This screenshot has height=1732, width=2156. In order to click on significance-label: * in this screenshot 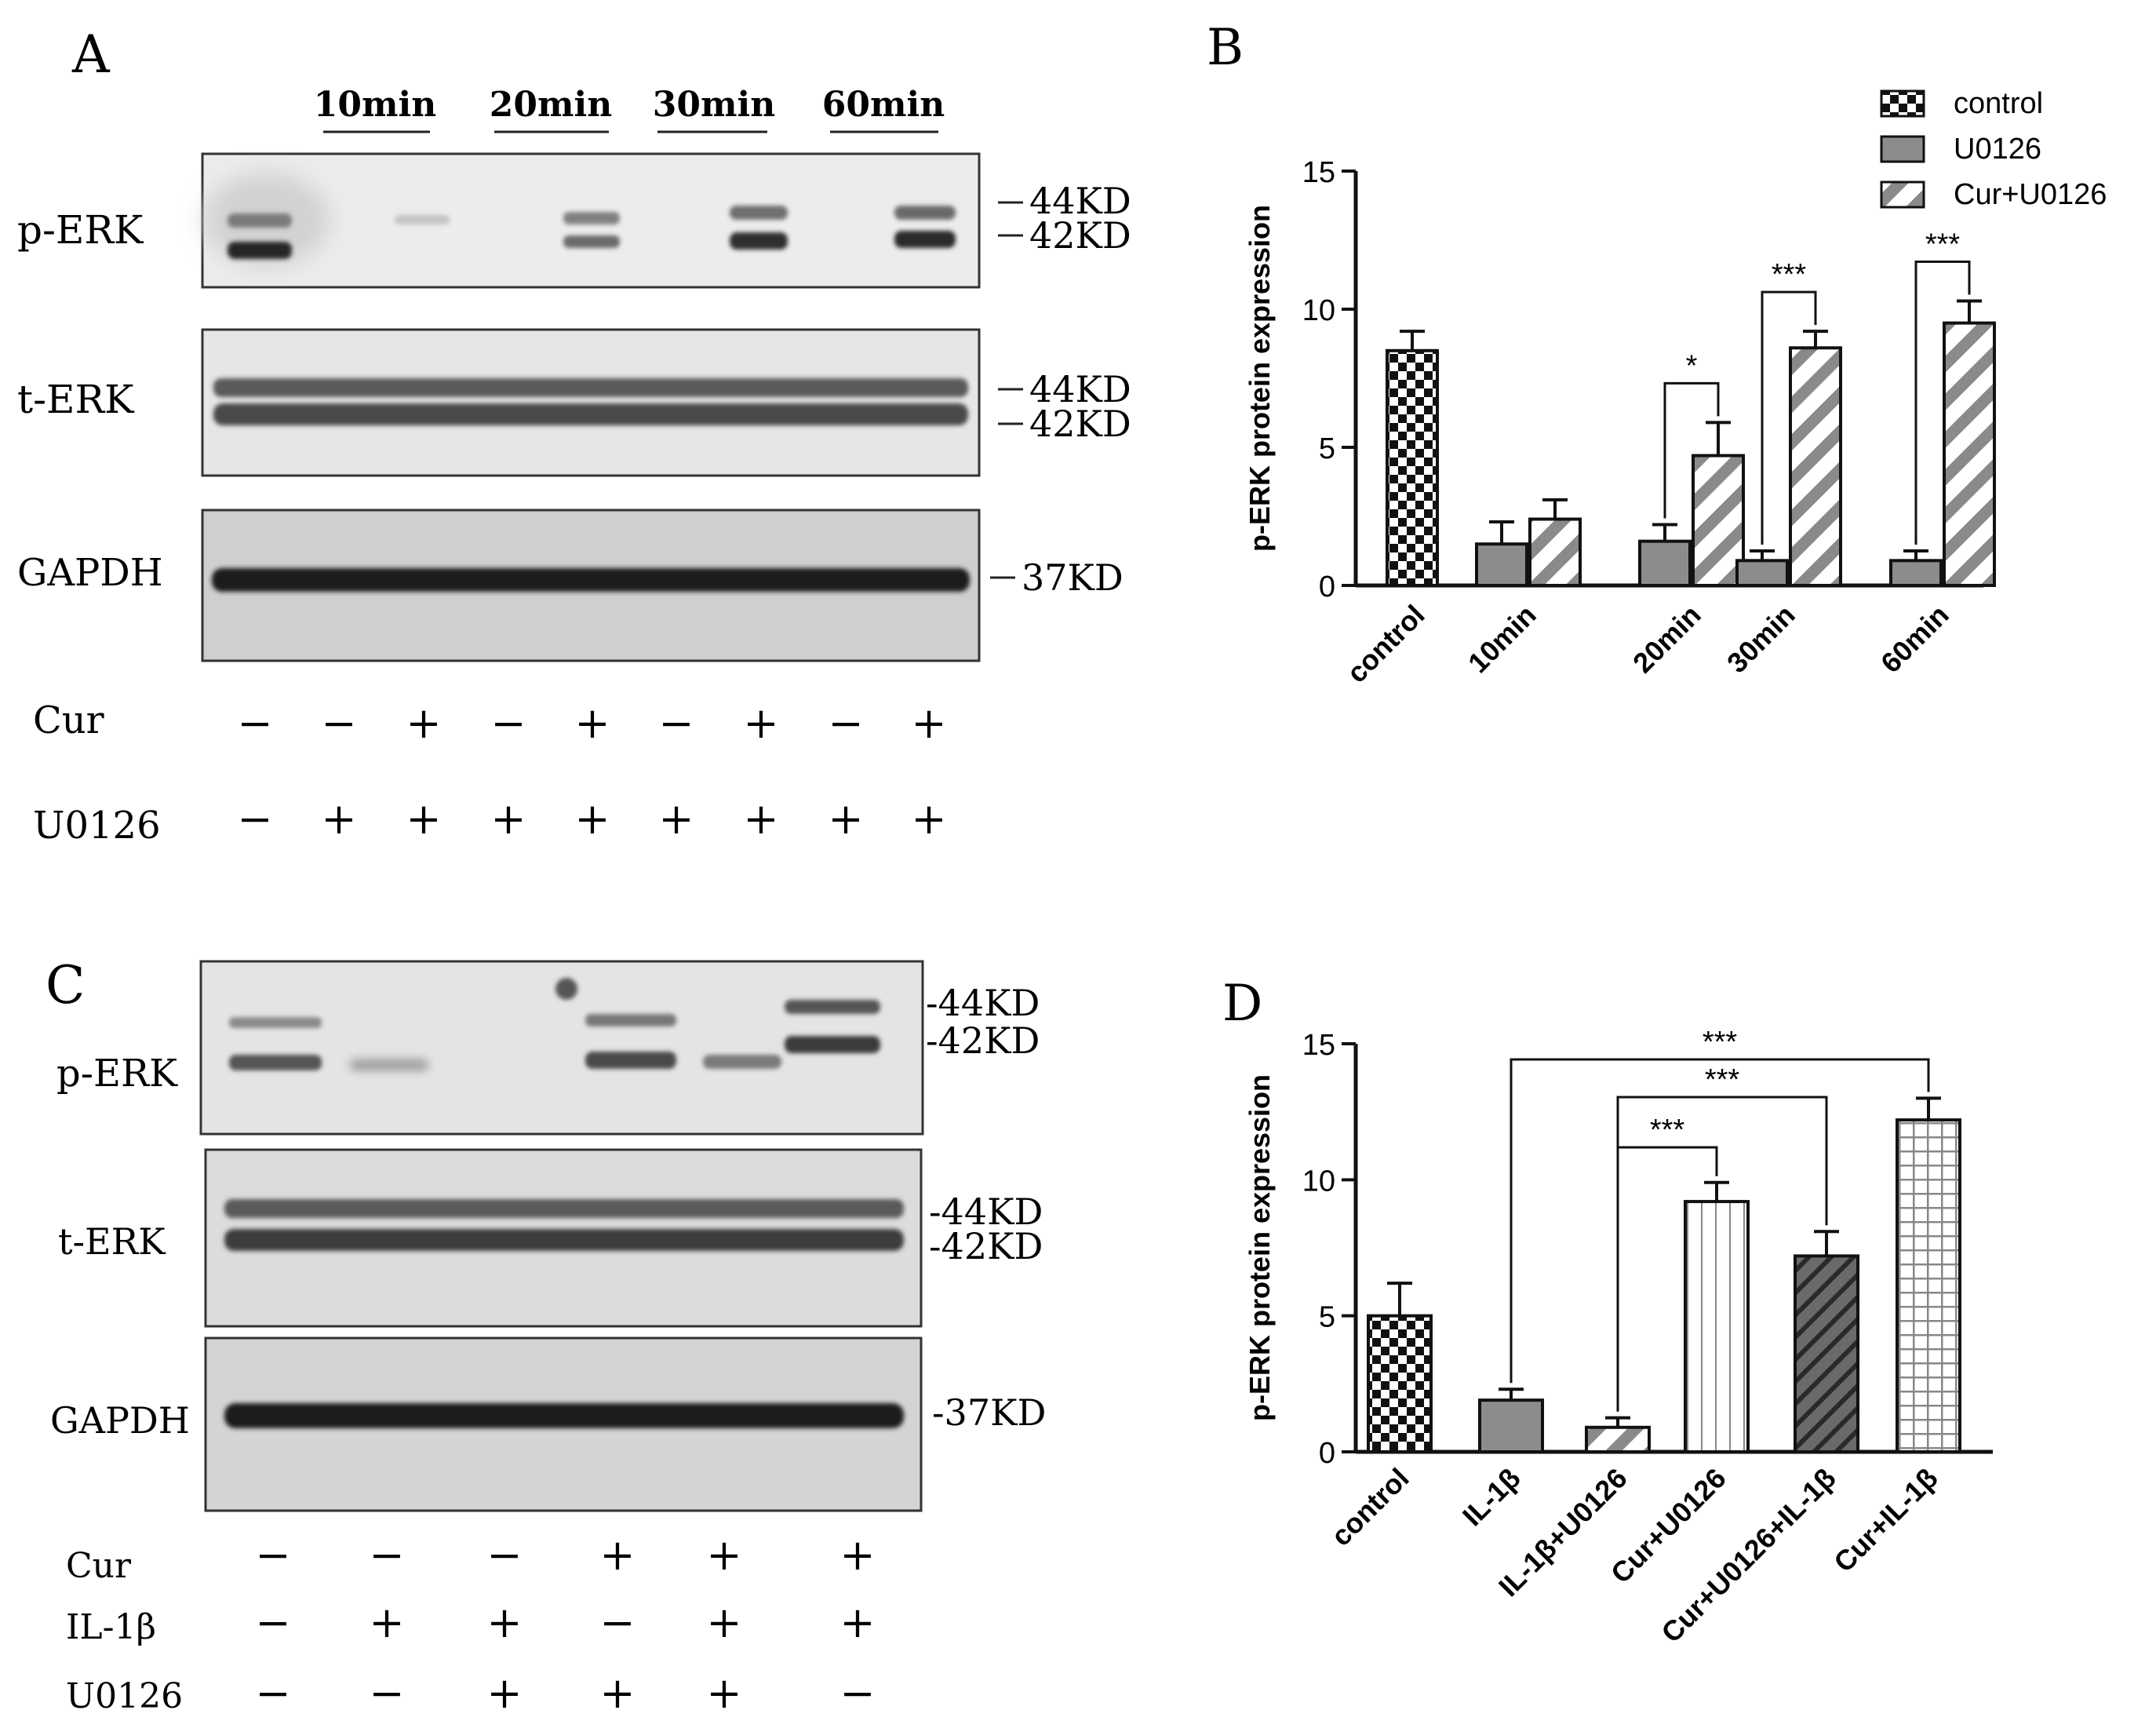, I will do `click(1692, 365)`.